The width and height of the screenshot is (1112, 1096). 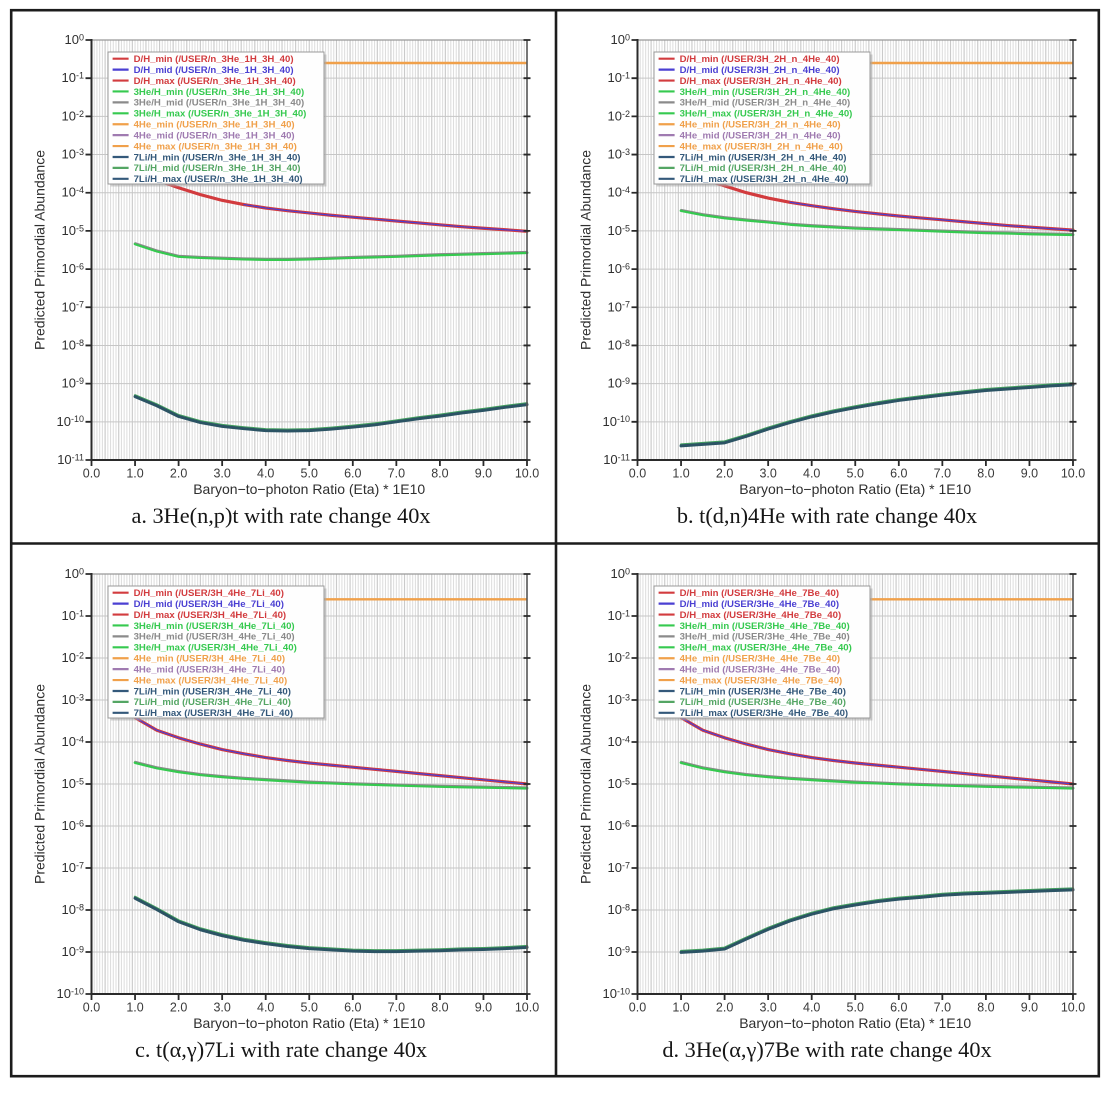 I want to click on svg-text:3He/H_mid (/USER/3He_4He_7Be_4: 3He/H_mid (/USER/3He_4He_7Be_40), so click(x=765, y=637).